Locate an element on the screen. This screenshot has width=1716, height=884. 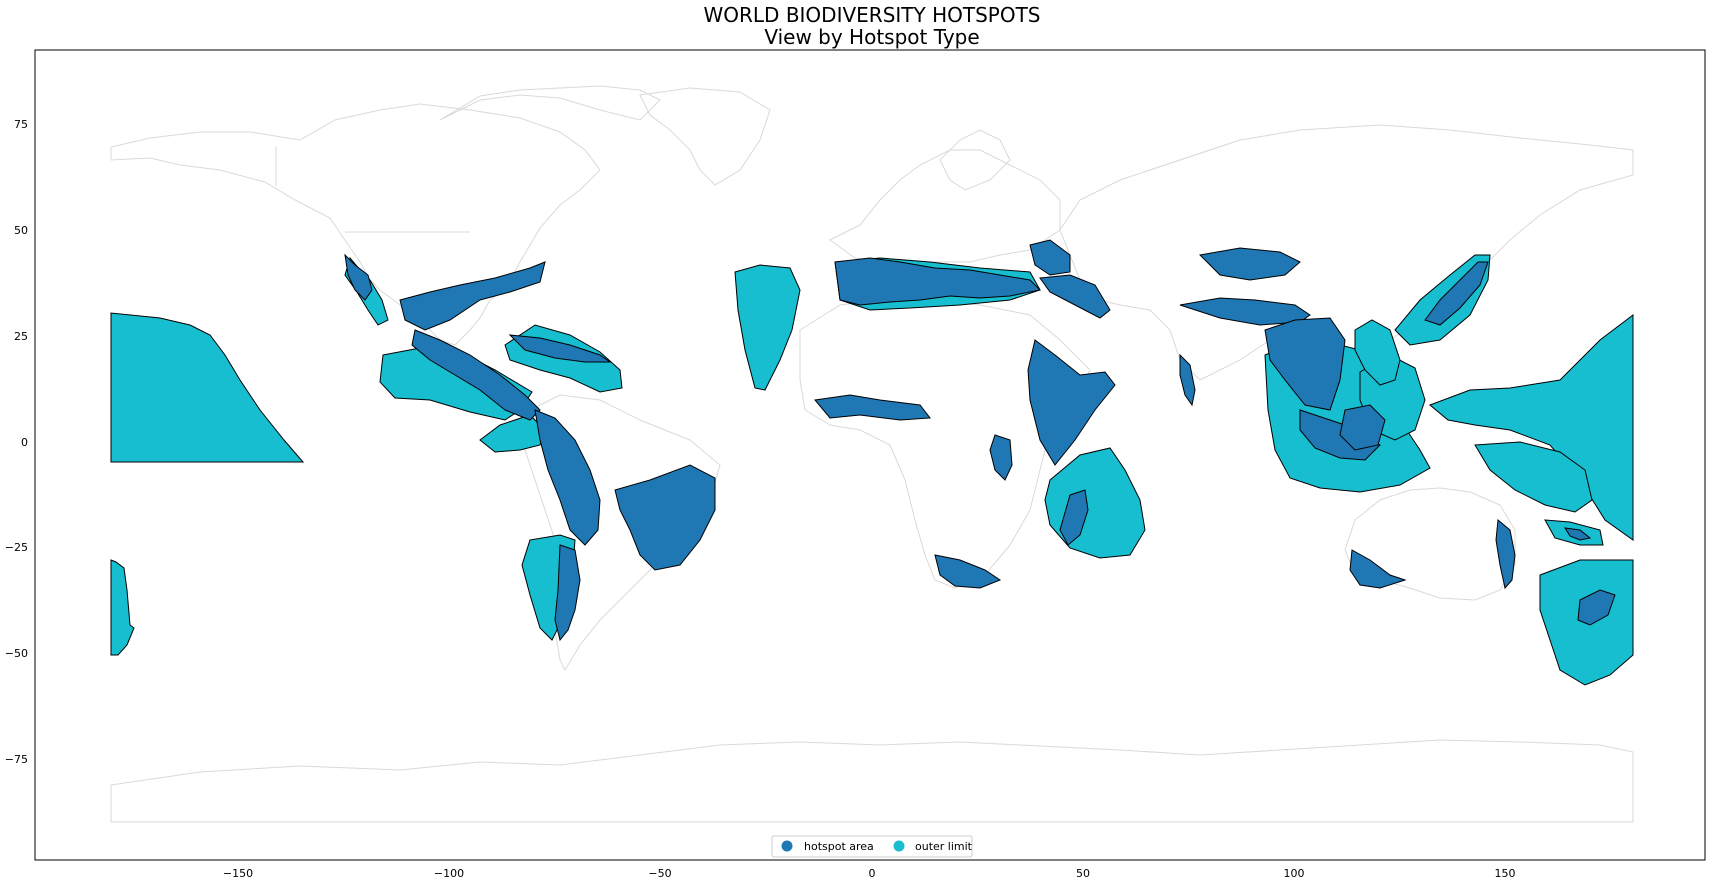
hotspot-madrean-pine-oak is located at coordinates (472, 296).